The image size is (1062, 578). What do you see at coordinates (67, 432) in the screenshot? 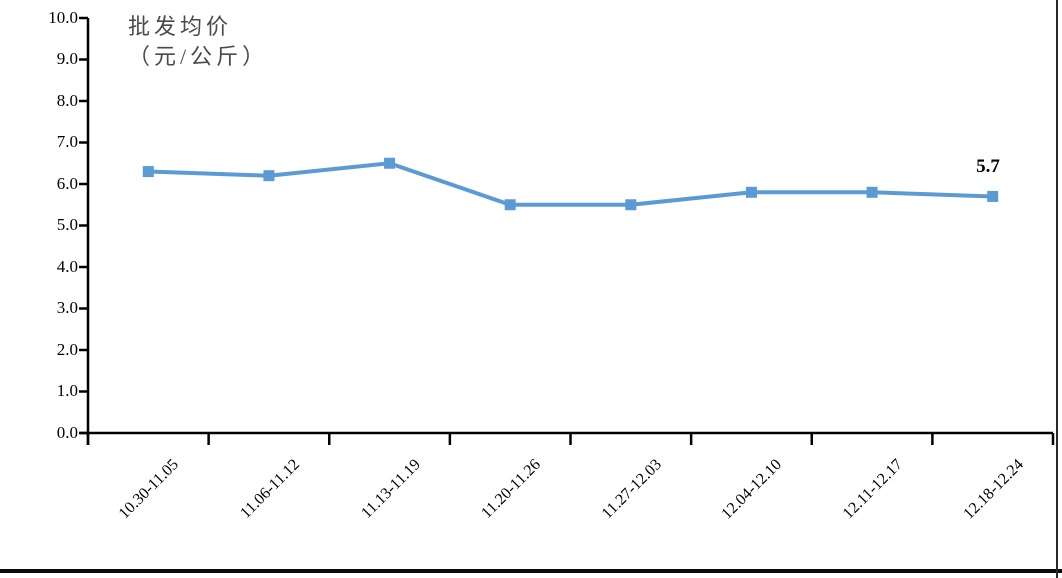
I see `y-axis-tick-label: 0.0` at bounding box center [67, 432].